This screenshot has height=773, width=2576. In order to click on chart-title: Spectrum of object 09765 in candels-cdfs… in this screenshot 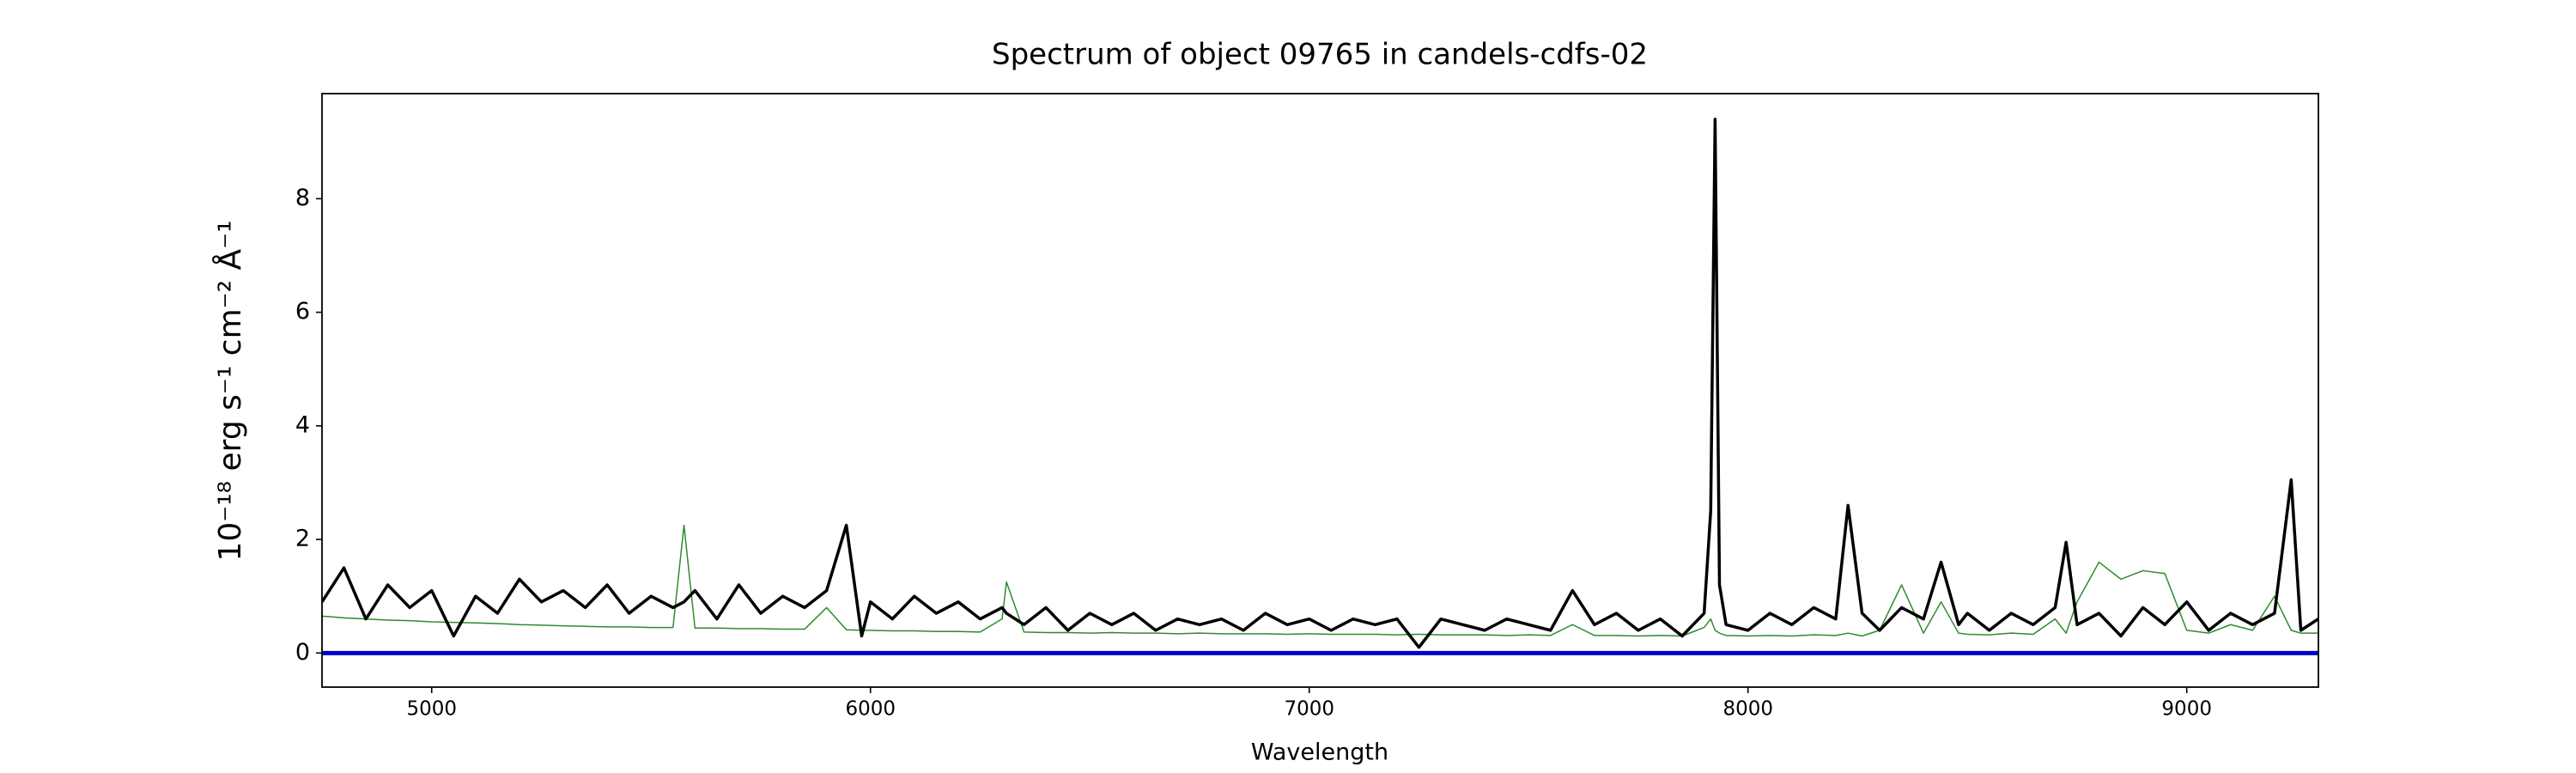, I will do `click(1320, 55)`.